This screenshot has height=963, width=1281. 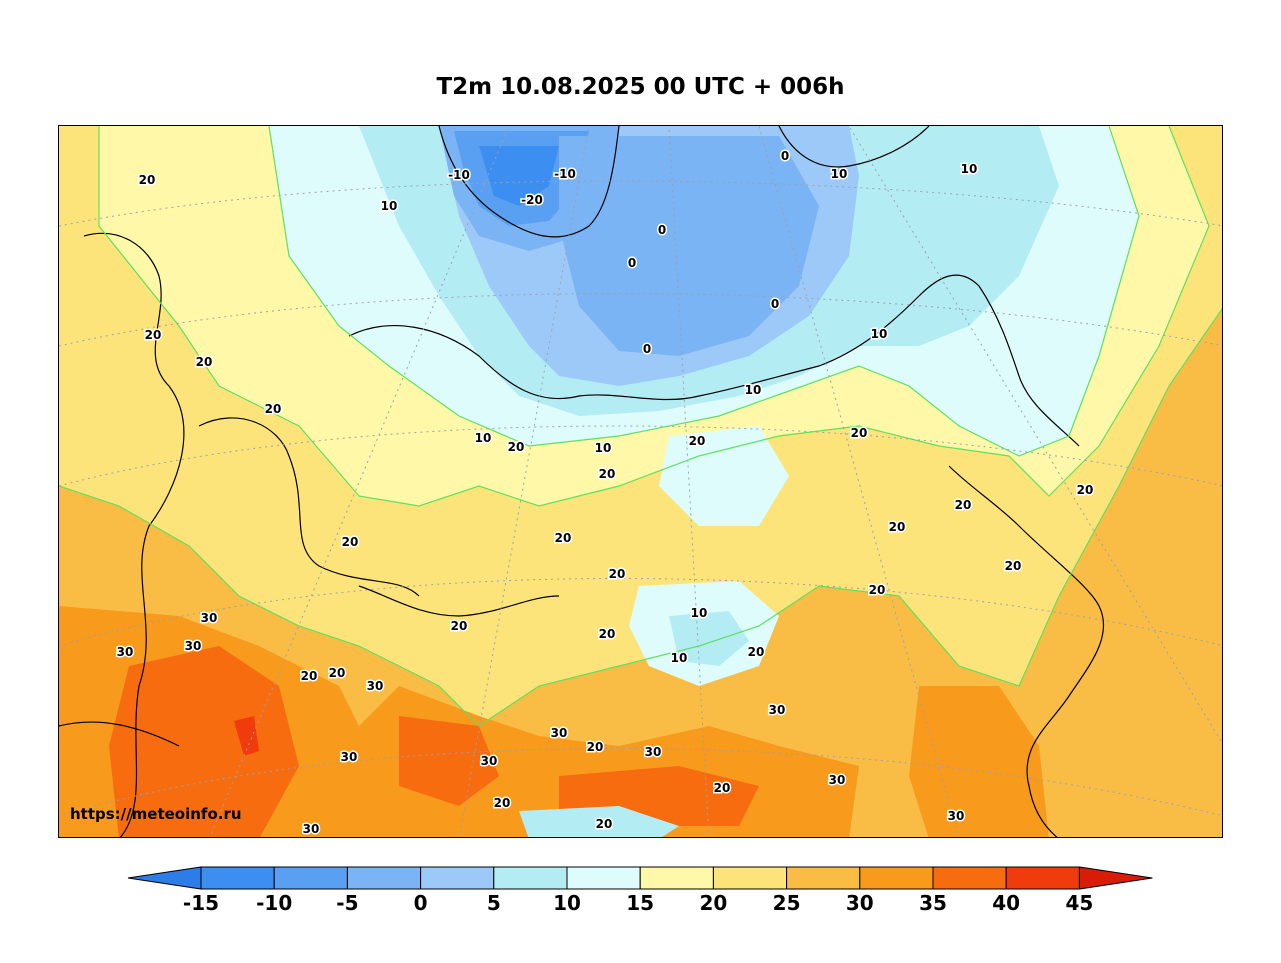 What do you see at coordinates (709, 638) in the screenshot?
I see `temperature-field-mountain-cold` at bounding box center [709, 638].